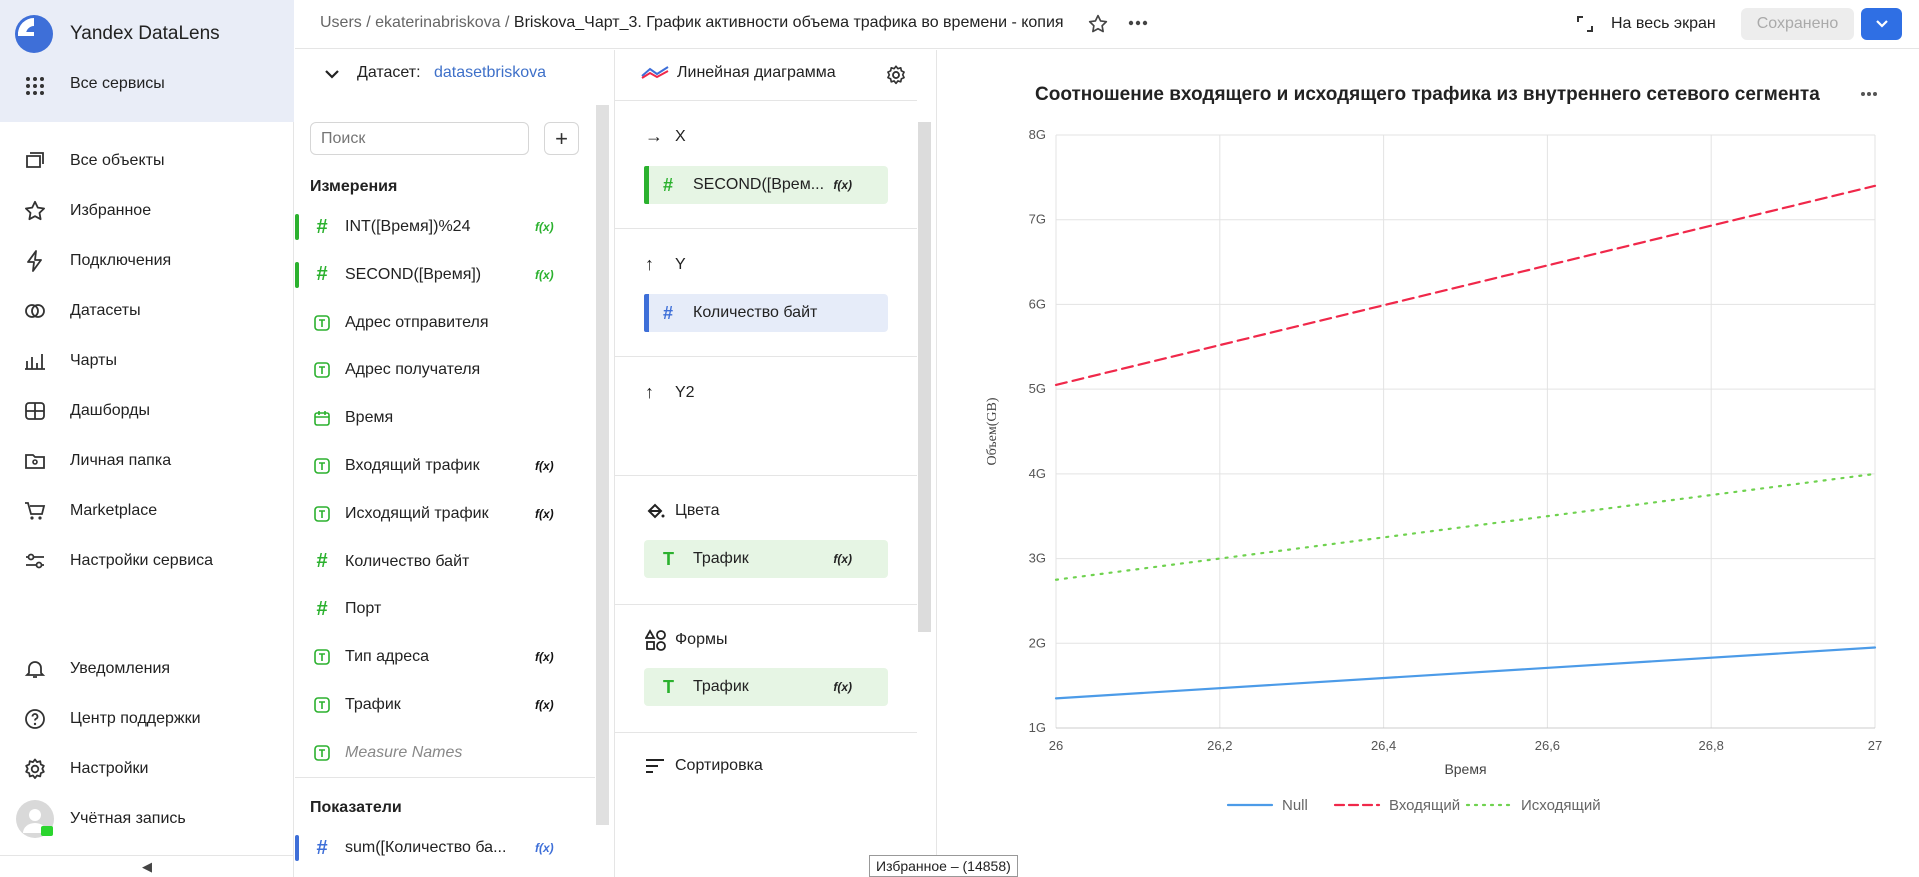 The height and width of the screenshot is (877, 1919). Describe the element at coordinates (135, 718) in the screenshot. I see `sidebar-item-label: Центр поддержки` at that location.